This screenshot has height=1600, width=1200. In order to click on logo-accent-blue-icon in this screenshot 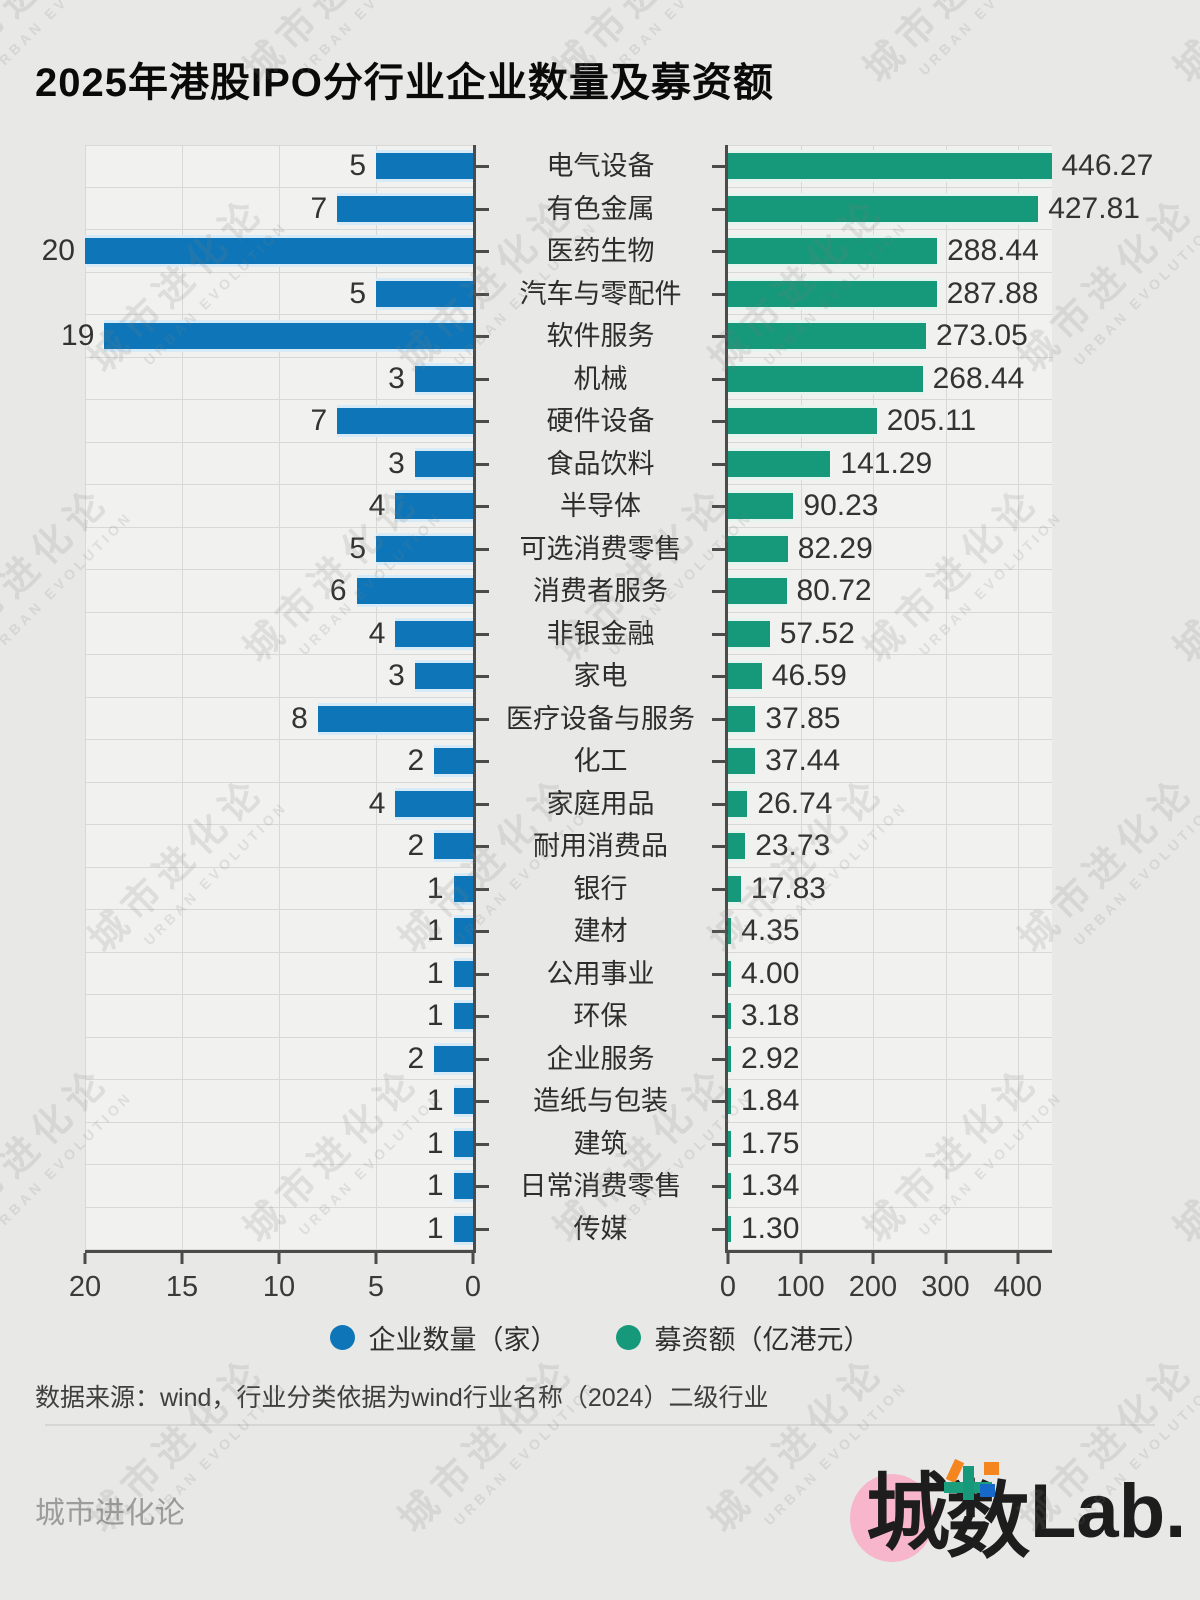, I will do `click(987, 1490)`.